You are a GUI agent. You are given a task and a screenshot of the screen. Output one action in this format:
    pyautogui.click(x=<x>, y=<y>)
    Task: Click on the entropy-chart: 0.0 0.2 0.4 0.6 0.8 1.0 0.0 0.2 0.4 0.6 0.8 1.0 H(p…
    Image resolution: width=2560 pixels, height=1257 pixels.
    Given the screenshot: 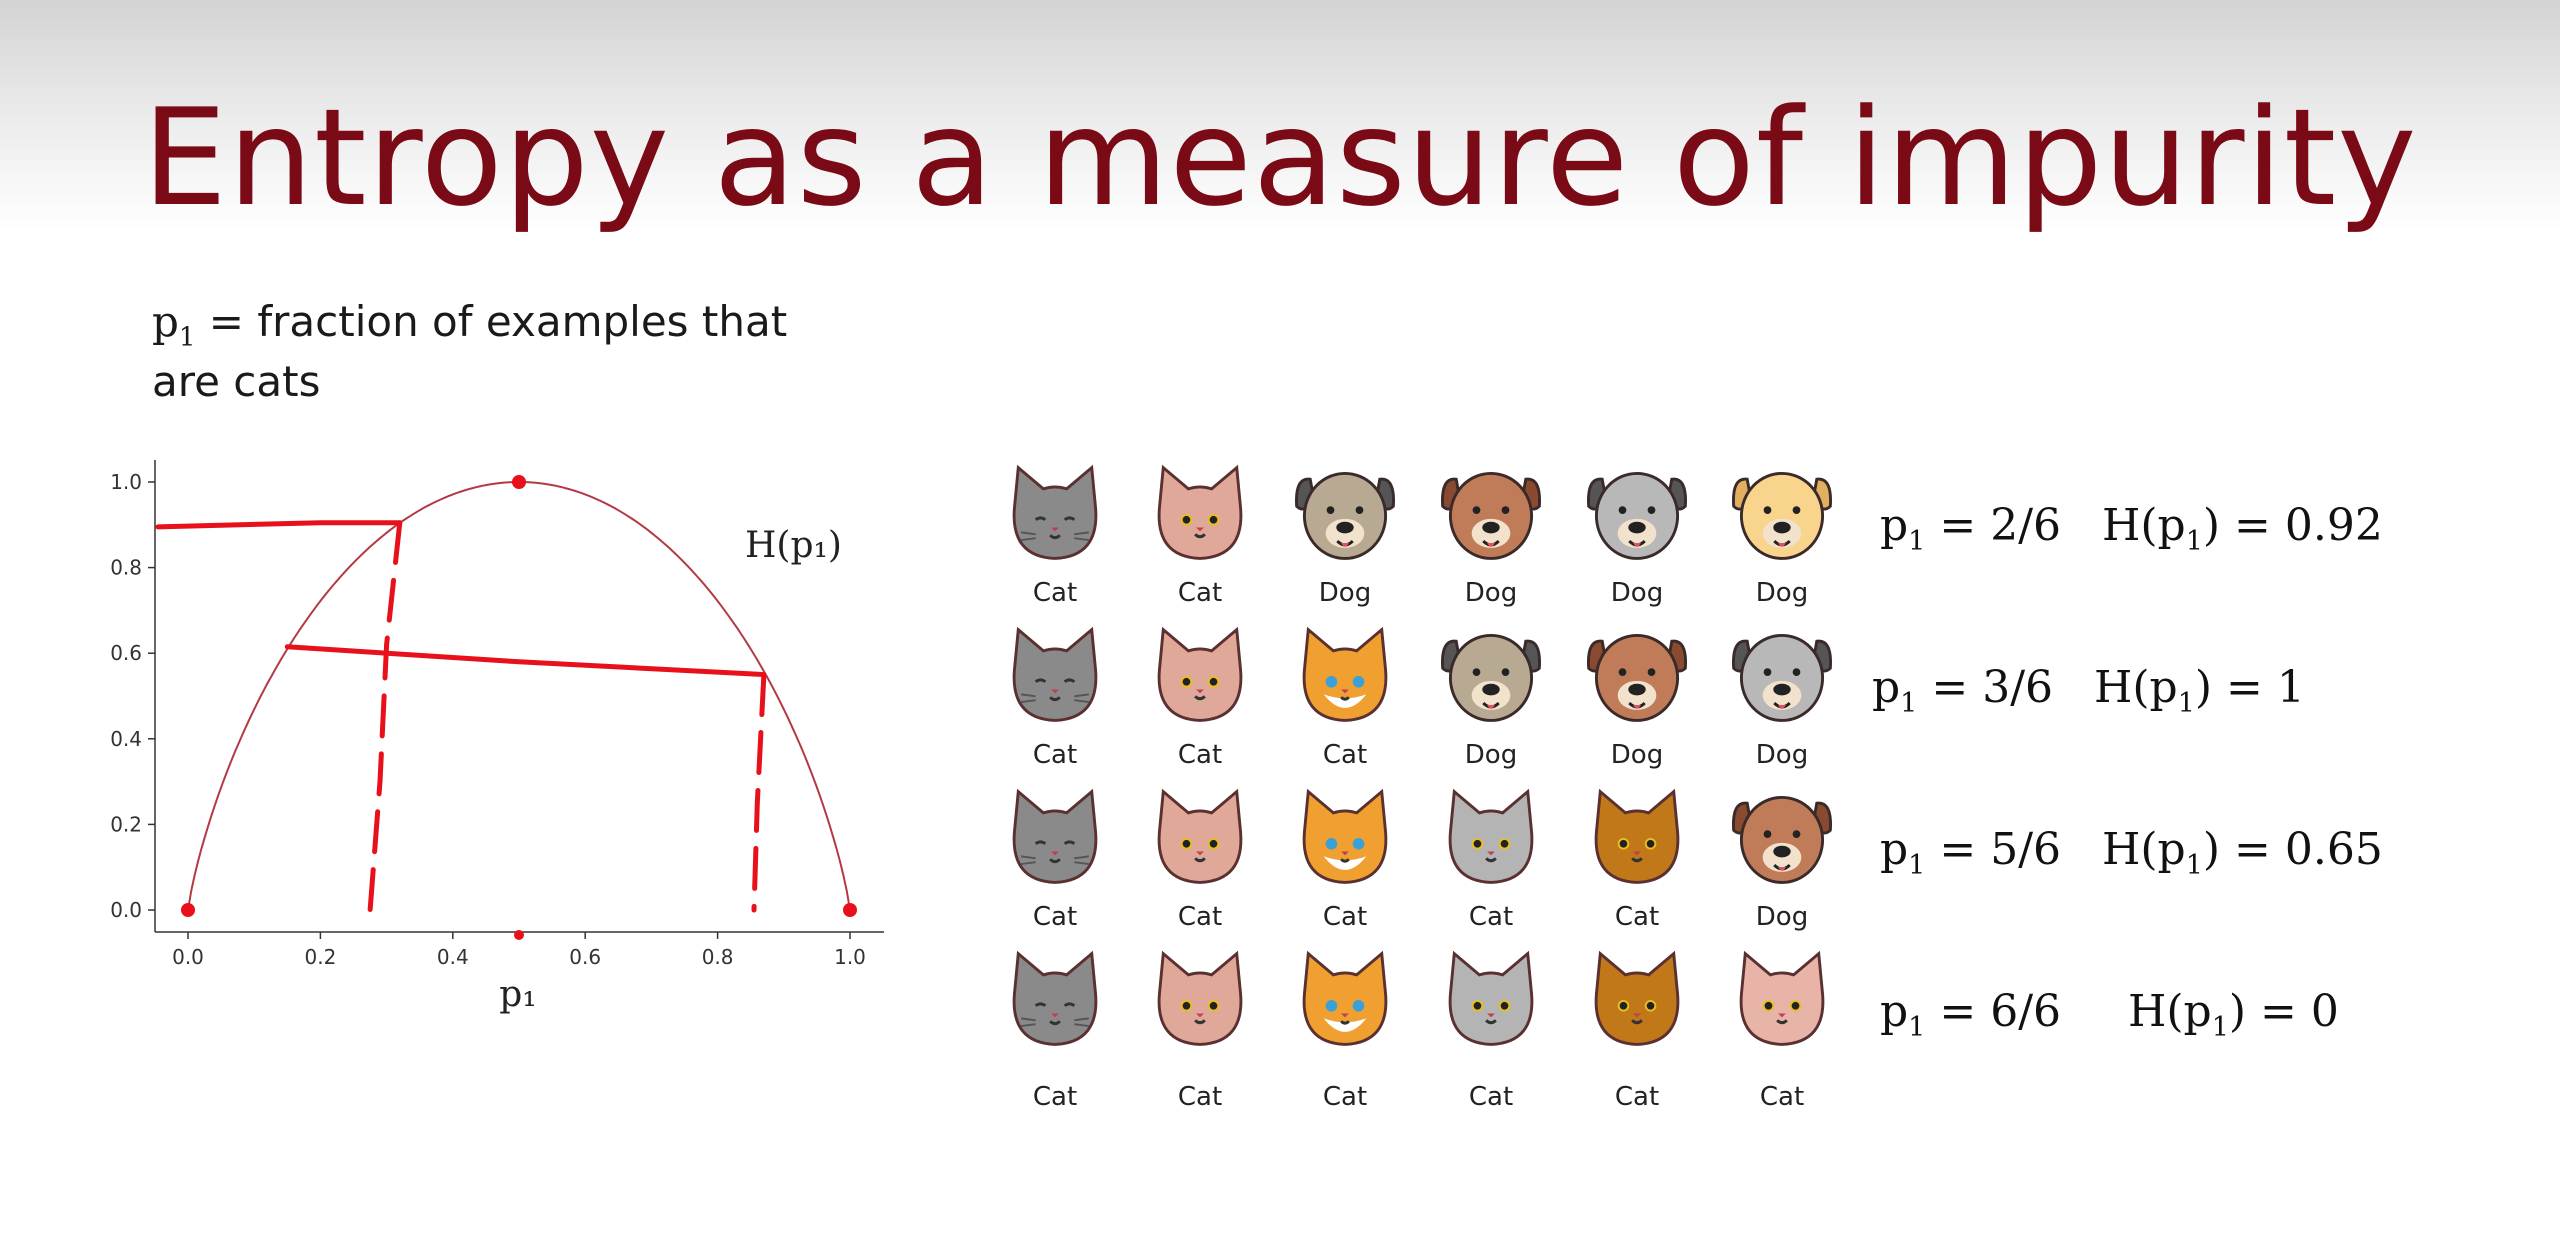 What is the action you would take?
    pyautogui.click(x=497, y=737)
    